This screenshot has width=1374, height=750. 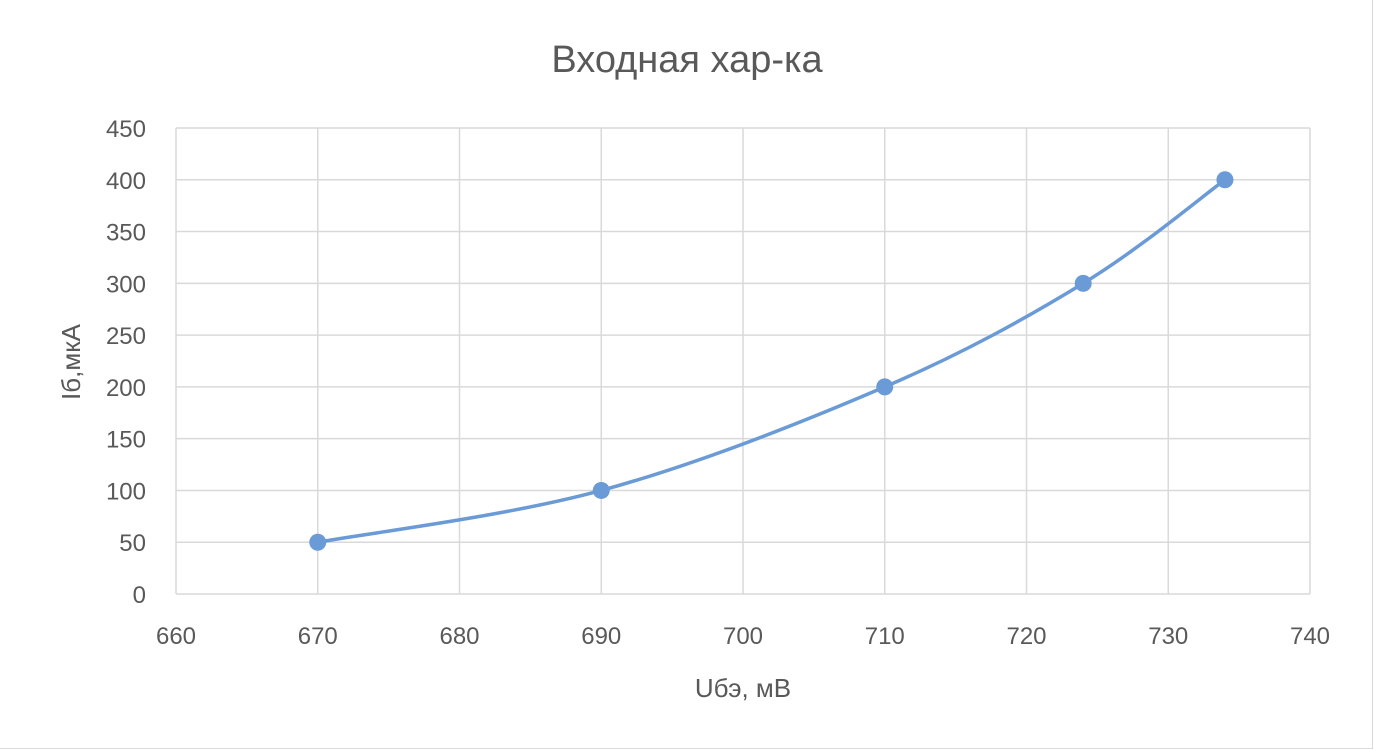 What do you see at coordinates (601, 636) in the screenshot?
I see `x-tick-label: 690` at bounding box center [601, 636].